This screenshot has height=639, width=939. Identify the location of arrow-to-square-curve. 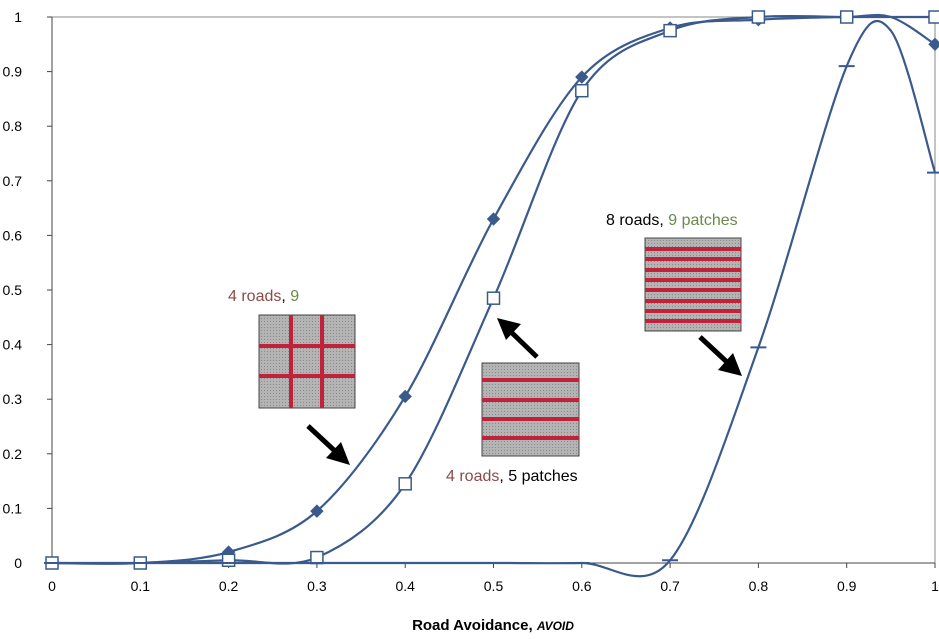
(518, 338).